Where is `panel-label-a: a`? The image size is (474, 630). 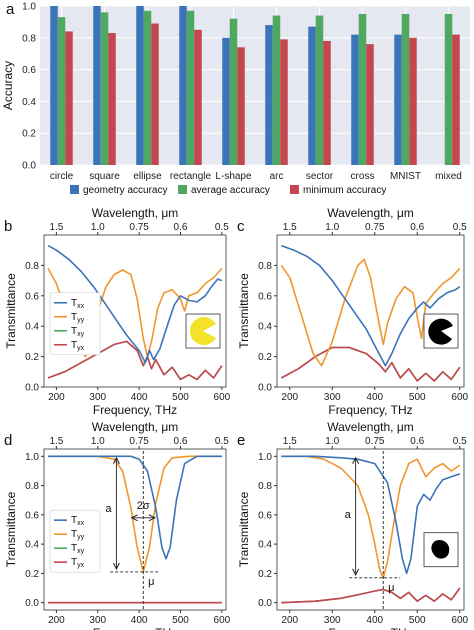 panel-label-a: a is located at coordinates (10, 9).